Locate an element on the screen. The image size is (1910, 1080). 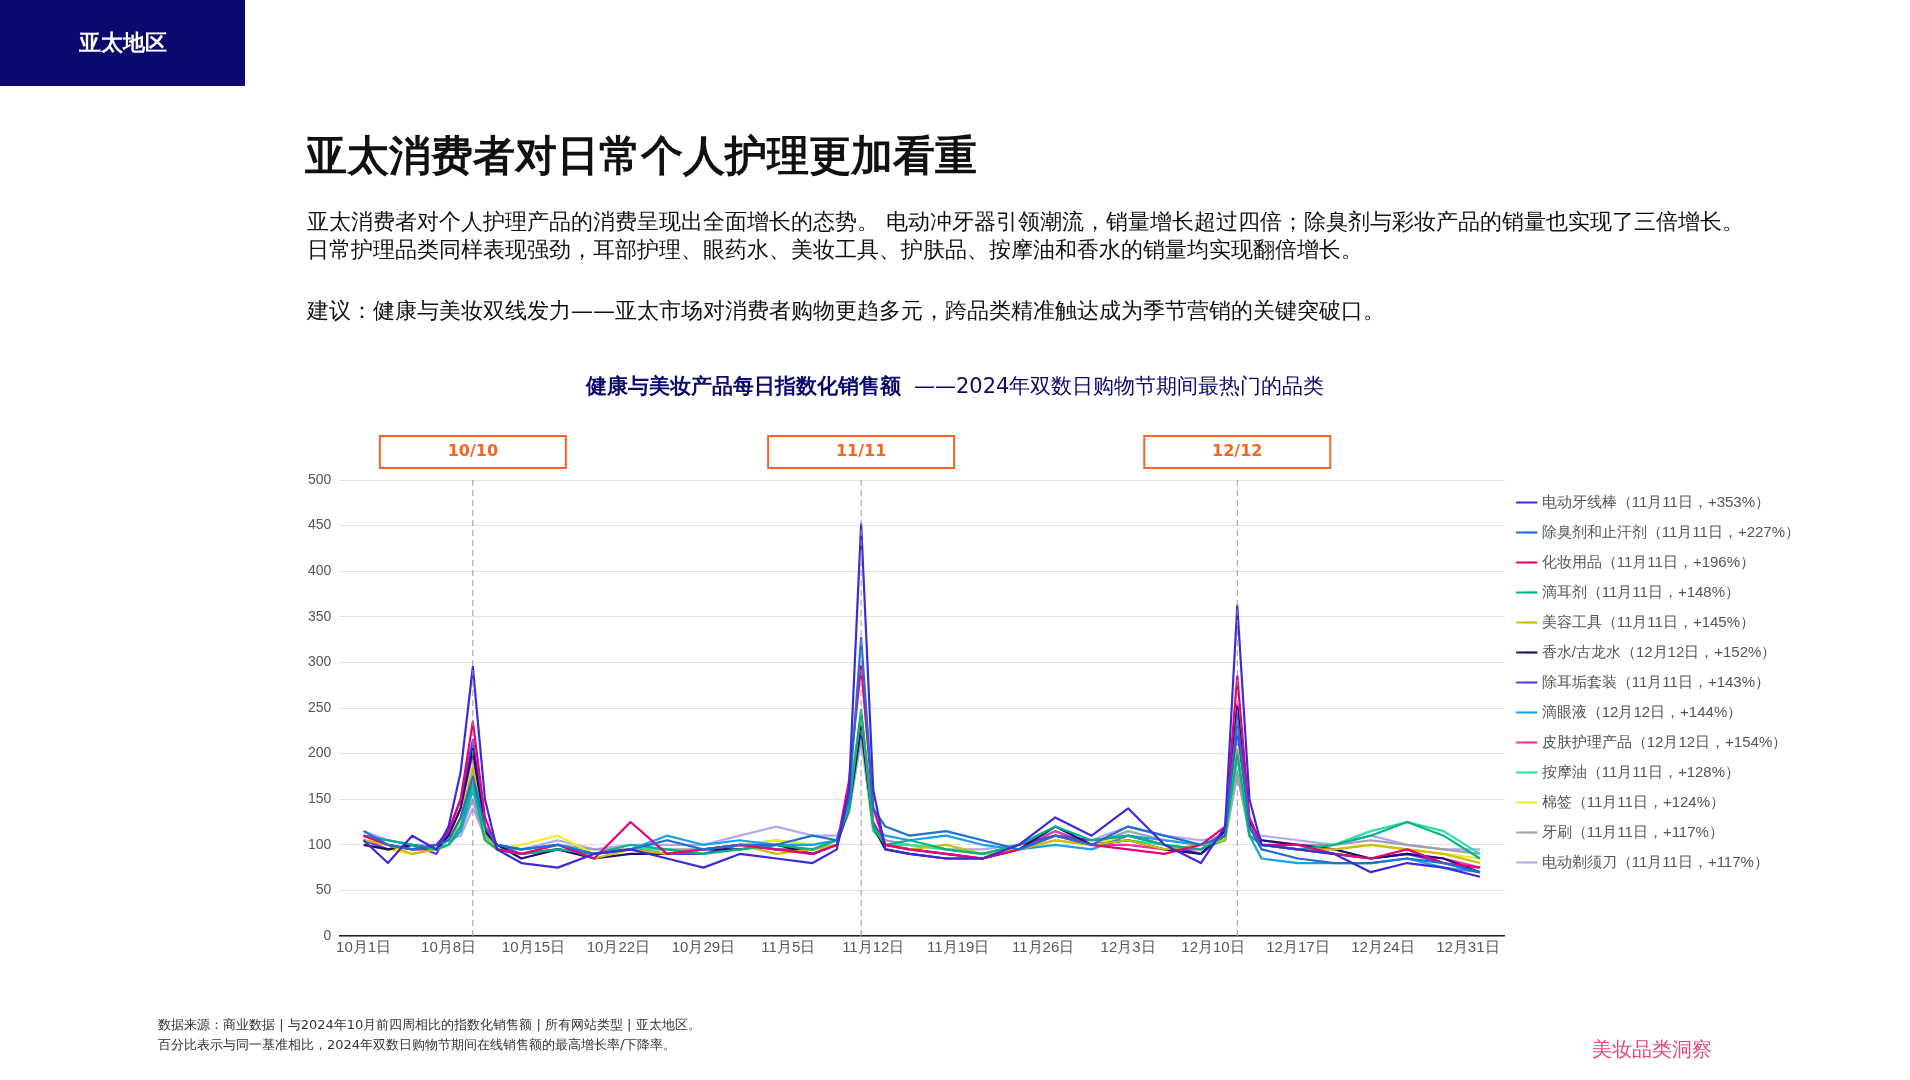
text: 建议：健康与美妆双线发力——亚太市场对消费者购物更趋多元，跨品类精准触达成为季节营销的关键突破口。 is located at coordinates (846, 311).